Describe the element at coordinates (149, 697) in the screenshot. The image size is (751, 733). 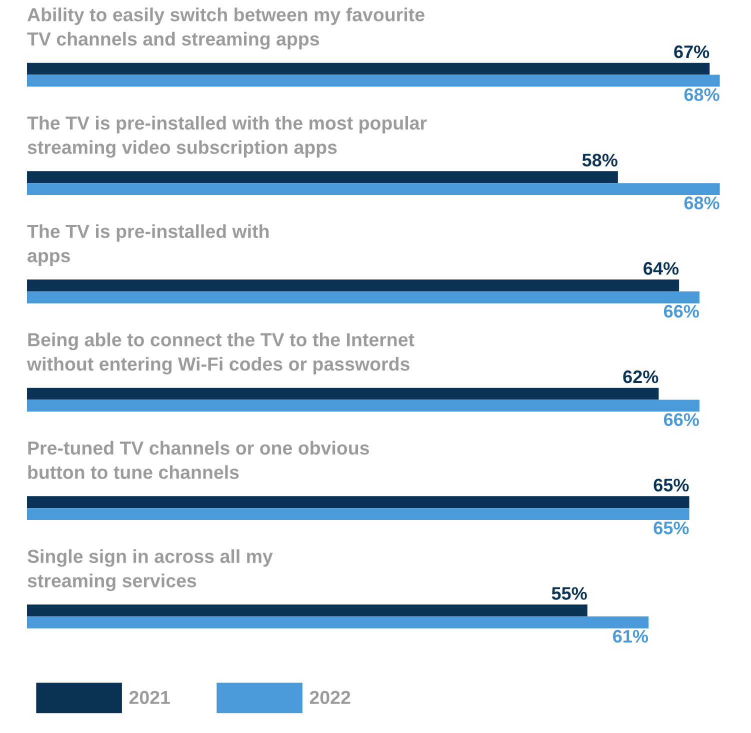
I see `legend-label: 2021` at that location.